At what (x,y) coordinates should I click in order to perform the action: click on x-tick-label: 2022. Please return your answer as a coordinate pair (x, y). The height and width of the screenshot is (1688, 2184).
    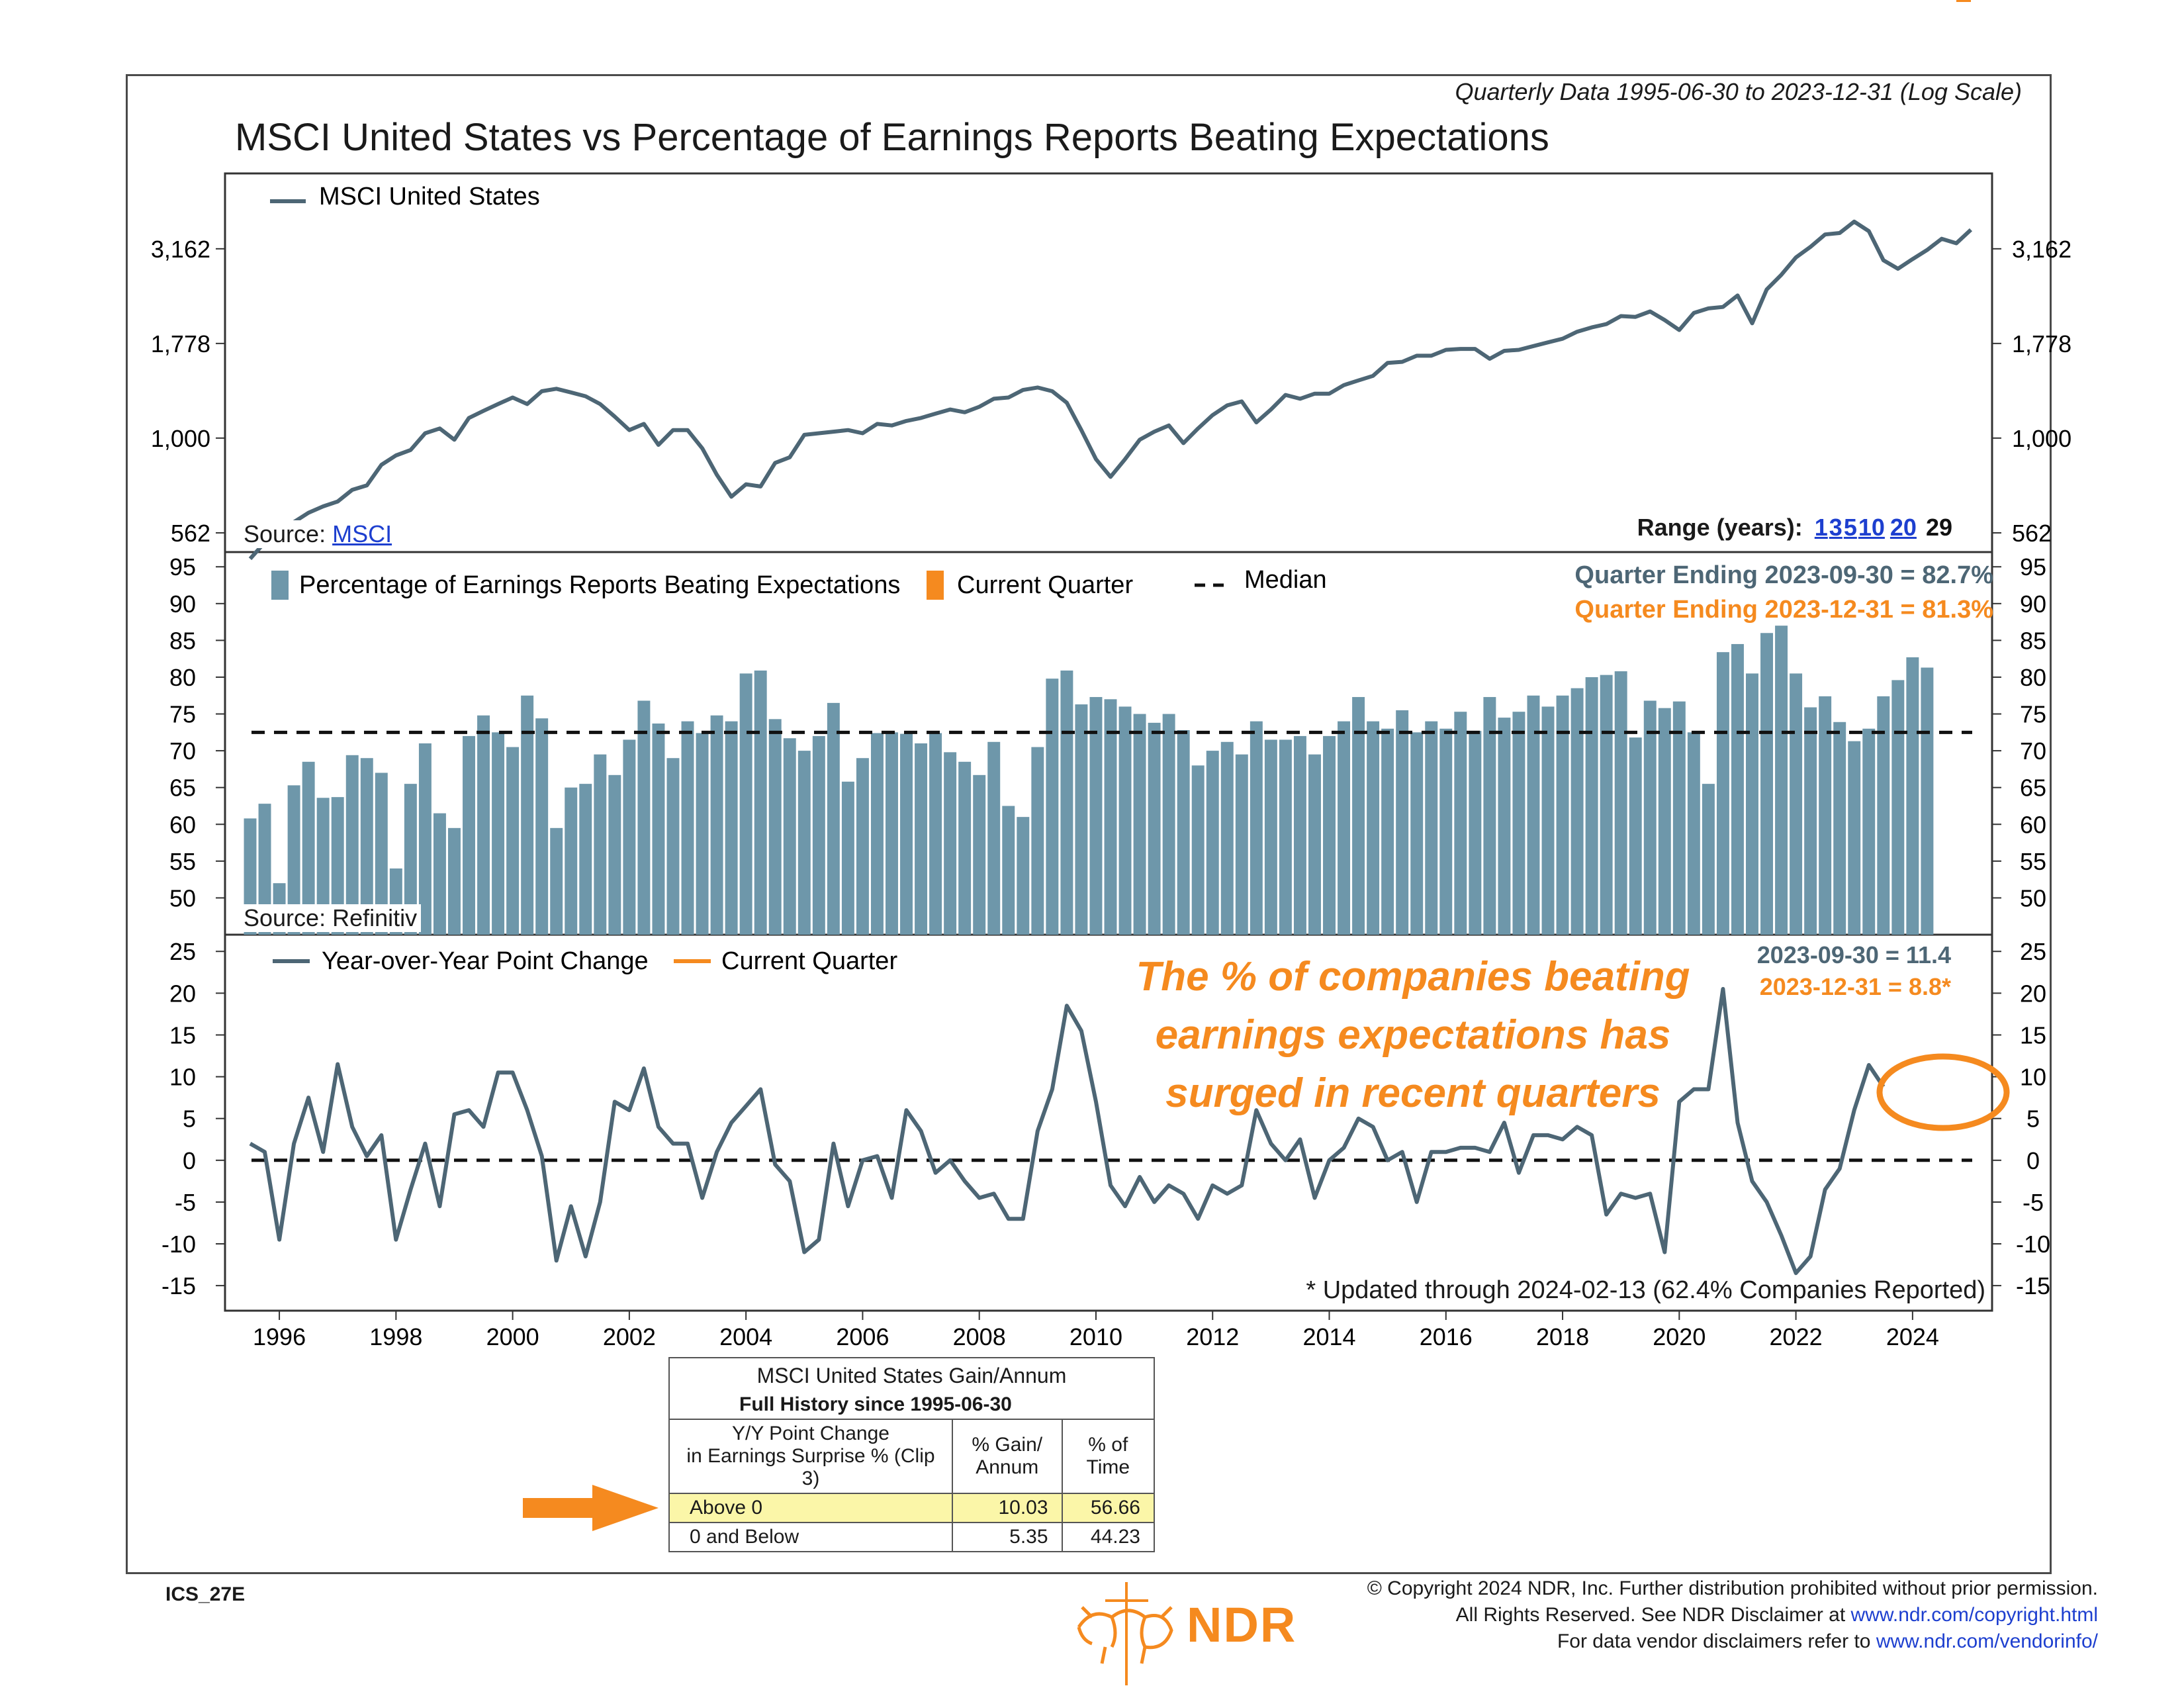
    Looking at the image, I should click on (1797, 1336).